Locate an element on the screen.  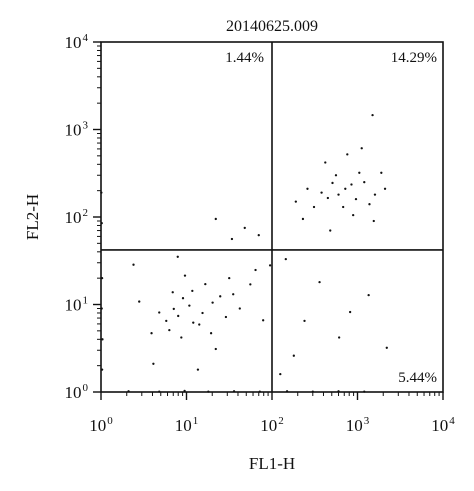
y-axis-tick-exponent: 0 is located at coordinates (86, 388).